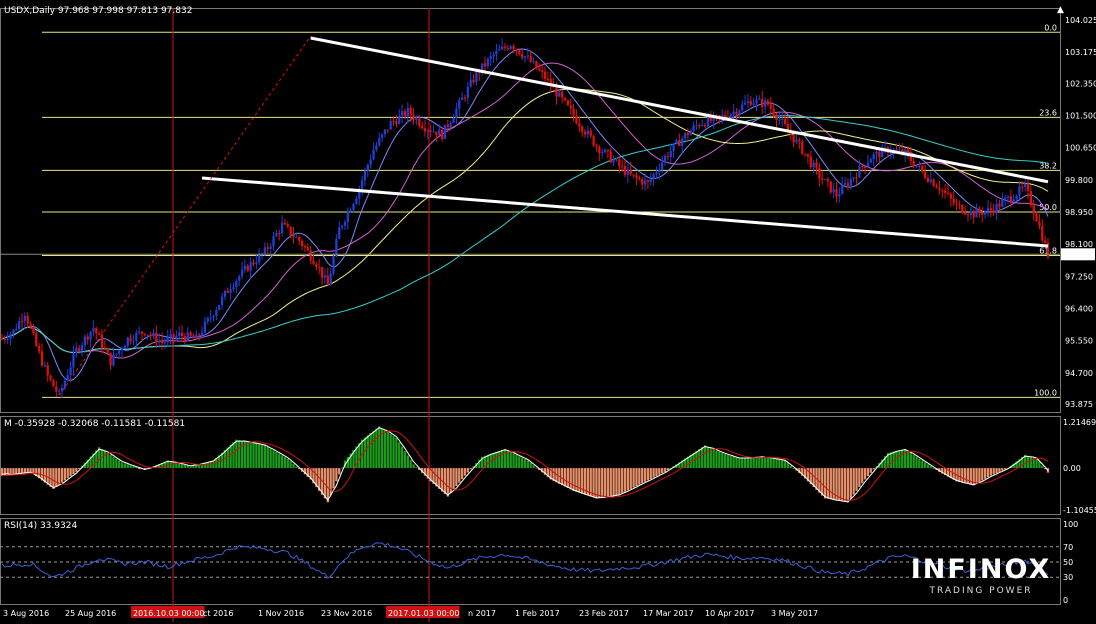 The height and width of the screenshot is (624, 1096). What do you see at coordinates (668, 613) in the screenshot?
I see `date-tick-10: 17 Mar 2017` at bounding box center [668, 613].